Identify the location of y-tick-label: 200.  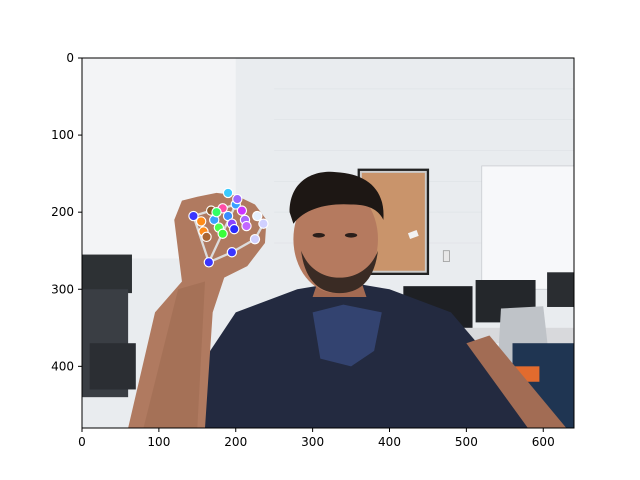
(62, 212).